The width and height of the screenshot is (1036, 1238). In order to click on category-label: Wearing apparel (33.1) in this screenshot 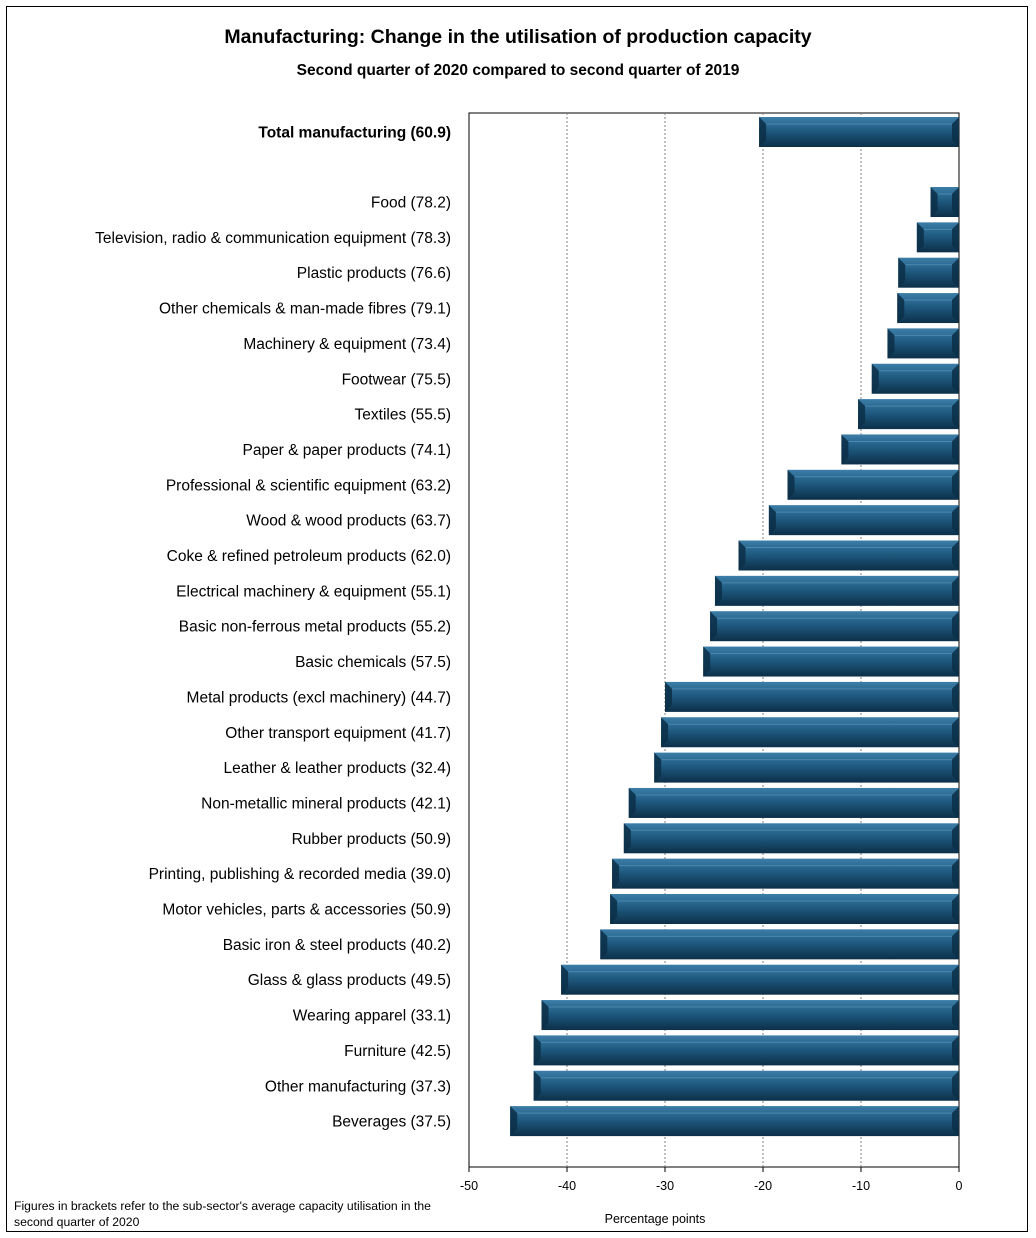, I will do `click(372, 1016)`.